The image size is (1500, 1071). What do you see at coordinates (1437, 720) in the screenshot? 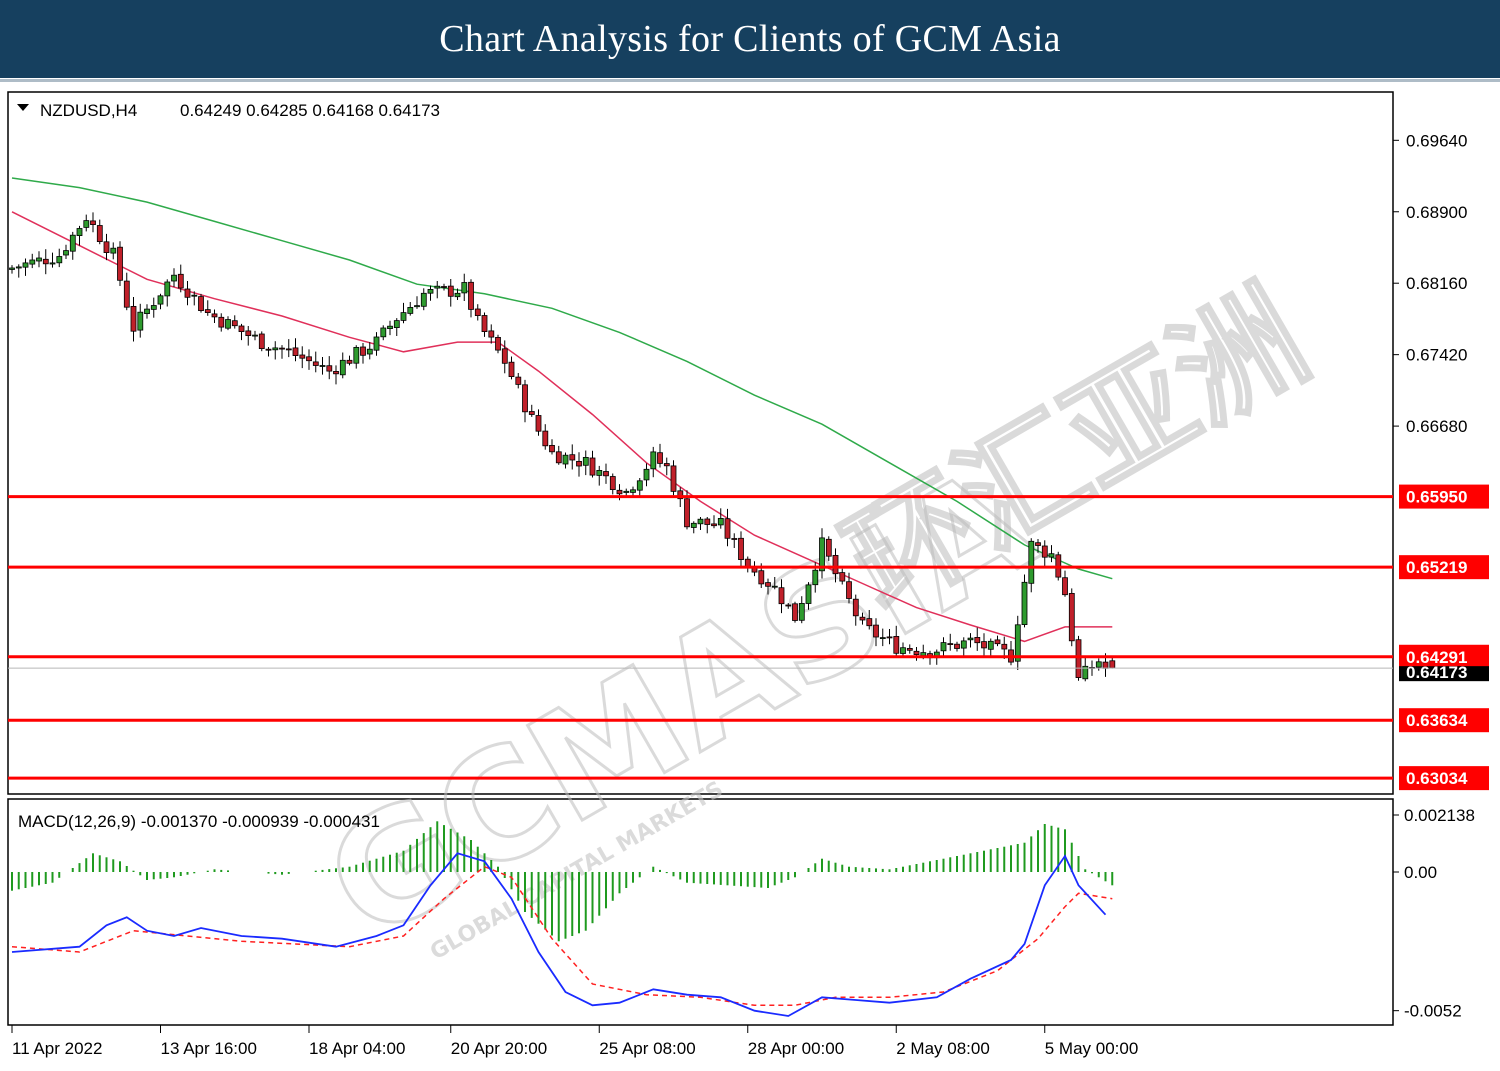
I see `level-label: 0.63634` at bounding box center [1437, 720].